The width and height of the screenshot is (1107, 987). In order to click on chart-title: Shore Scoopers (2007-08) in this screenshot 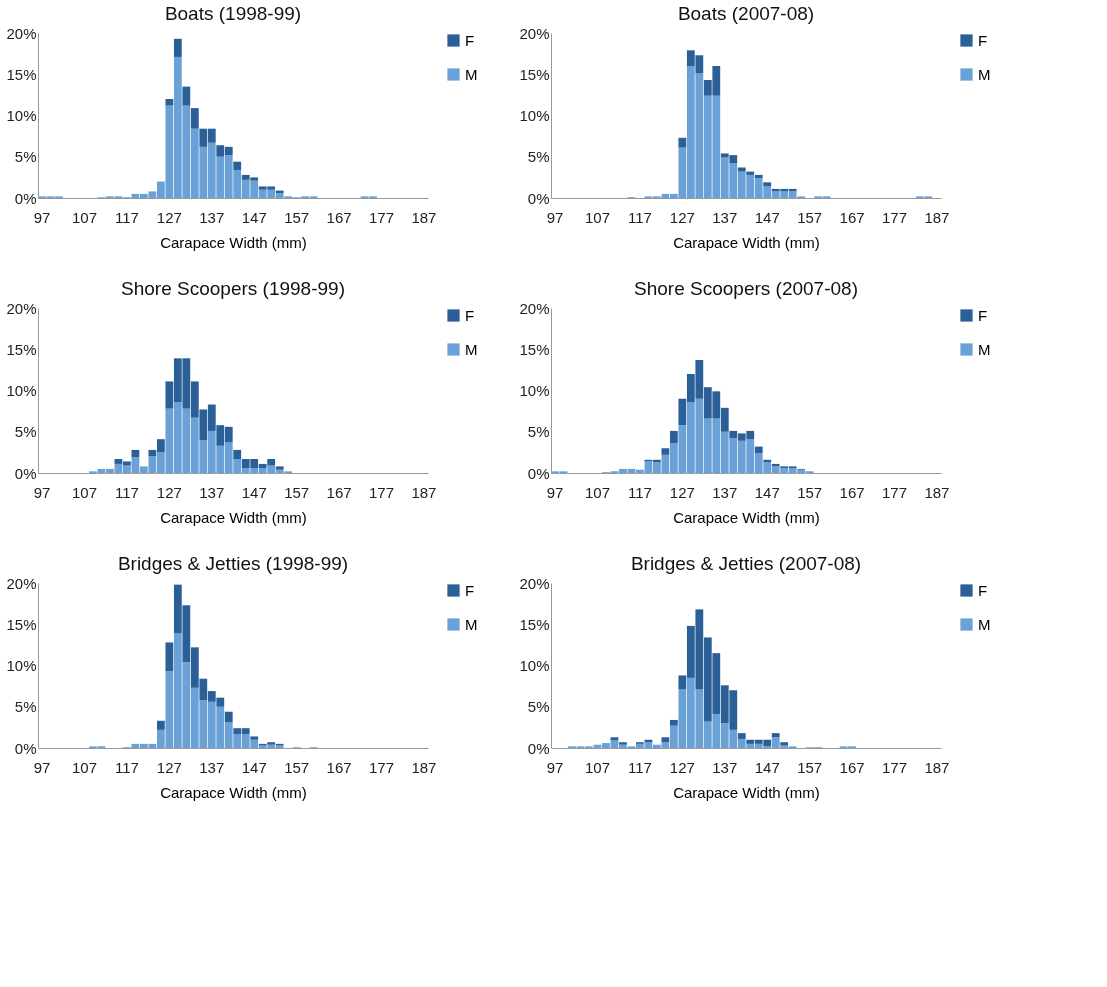, I will do `click(746, 288)`.